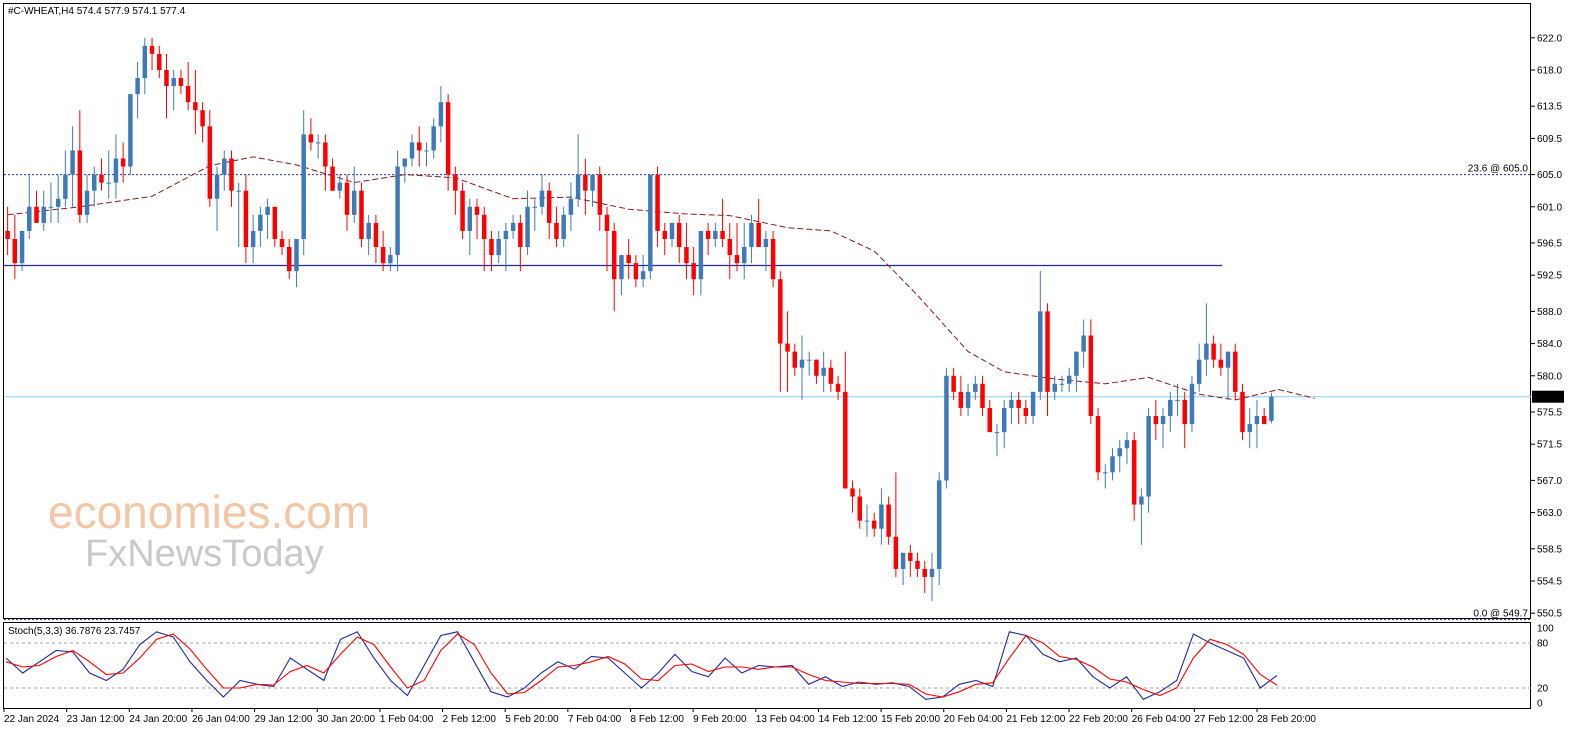 Image resolution: width=1596 pixels, height=743 pixels. I want to click on fib-label-0: 23.6 @ 605.0, so click(1498, 169).